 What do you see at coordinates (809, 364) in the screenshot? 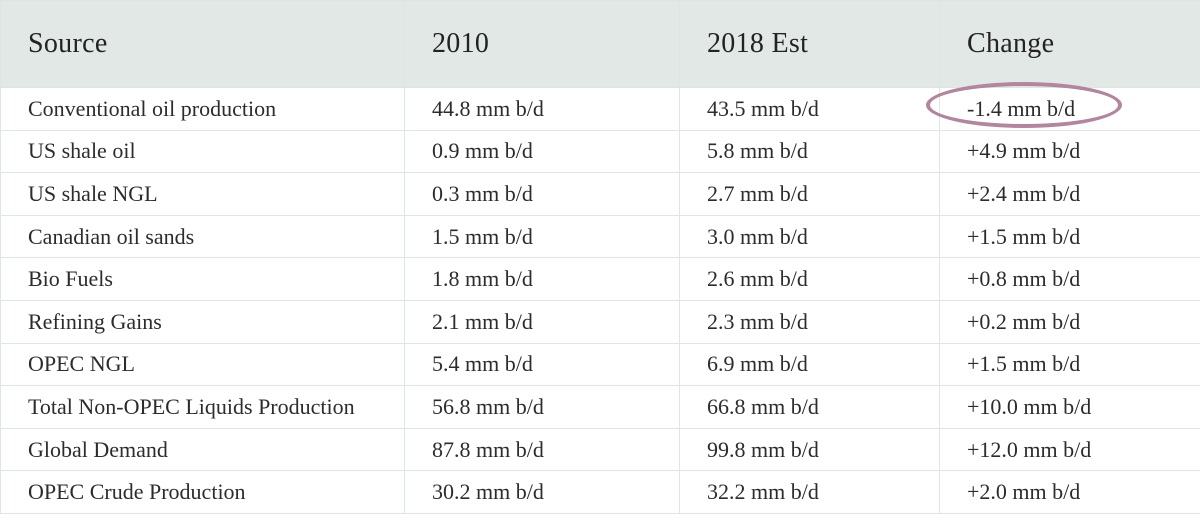
I see `cell-2018-est: 6.9 mm b/d` at bounding box center [809, 364].